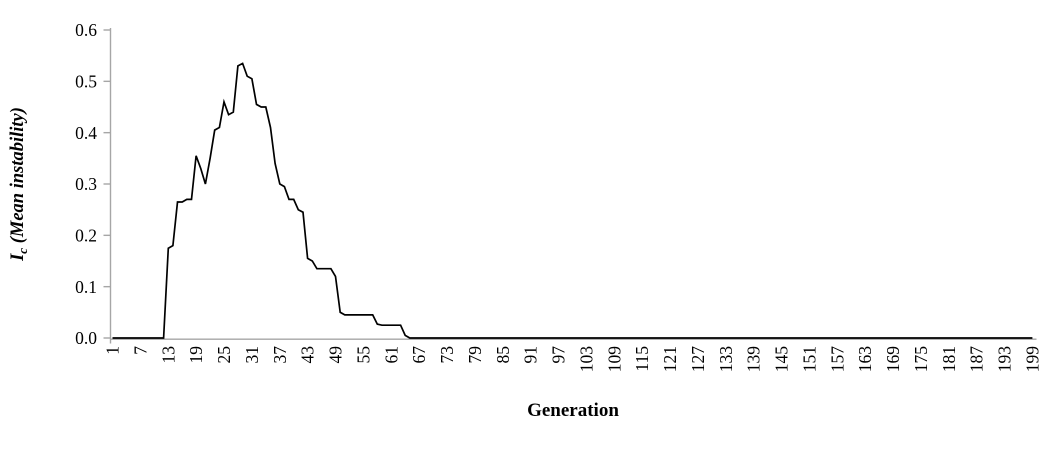 The width and height of the screenshot is (1052, 450). Describe the element at coordinates (18, 257) in the screenshot. I see `y-axis-title-symbol: I` at that location.